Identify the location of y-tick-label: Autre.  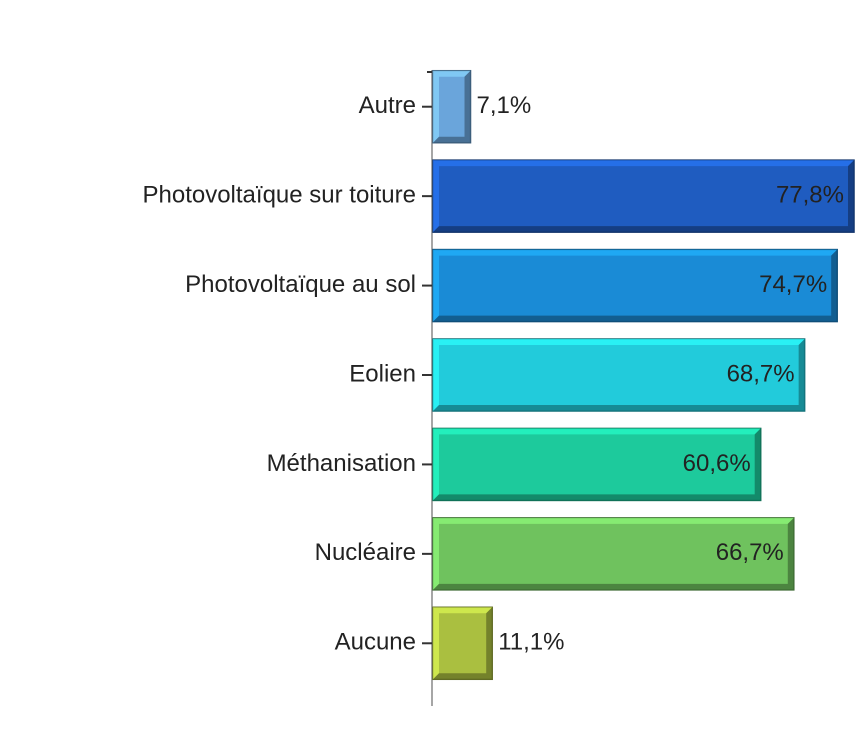
(387, 105).